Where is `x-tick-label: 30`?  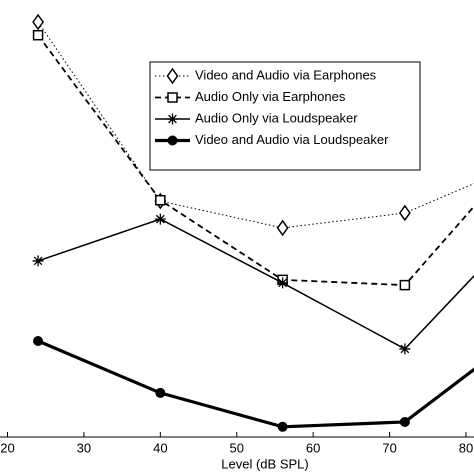 x-tick-label: 30 is located at coordinates (84, 447).